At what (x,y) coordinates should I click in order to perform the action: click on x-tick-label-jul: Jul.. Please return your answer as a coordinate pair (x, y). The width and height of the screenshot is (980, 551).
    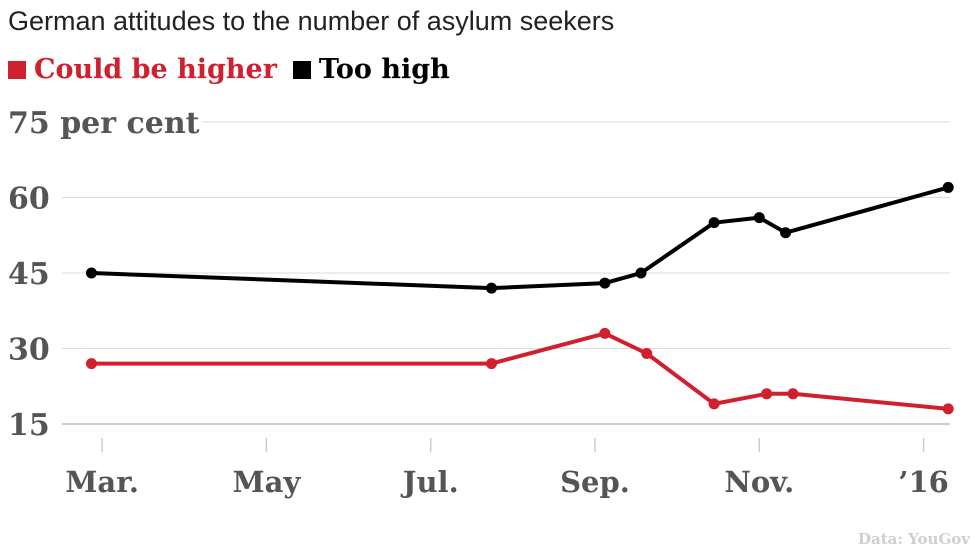
    Looking at the image, I should click on (429, 482).